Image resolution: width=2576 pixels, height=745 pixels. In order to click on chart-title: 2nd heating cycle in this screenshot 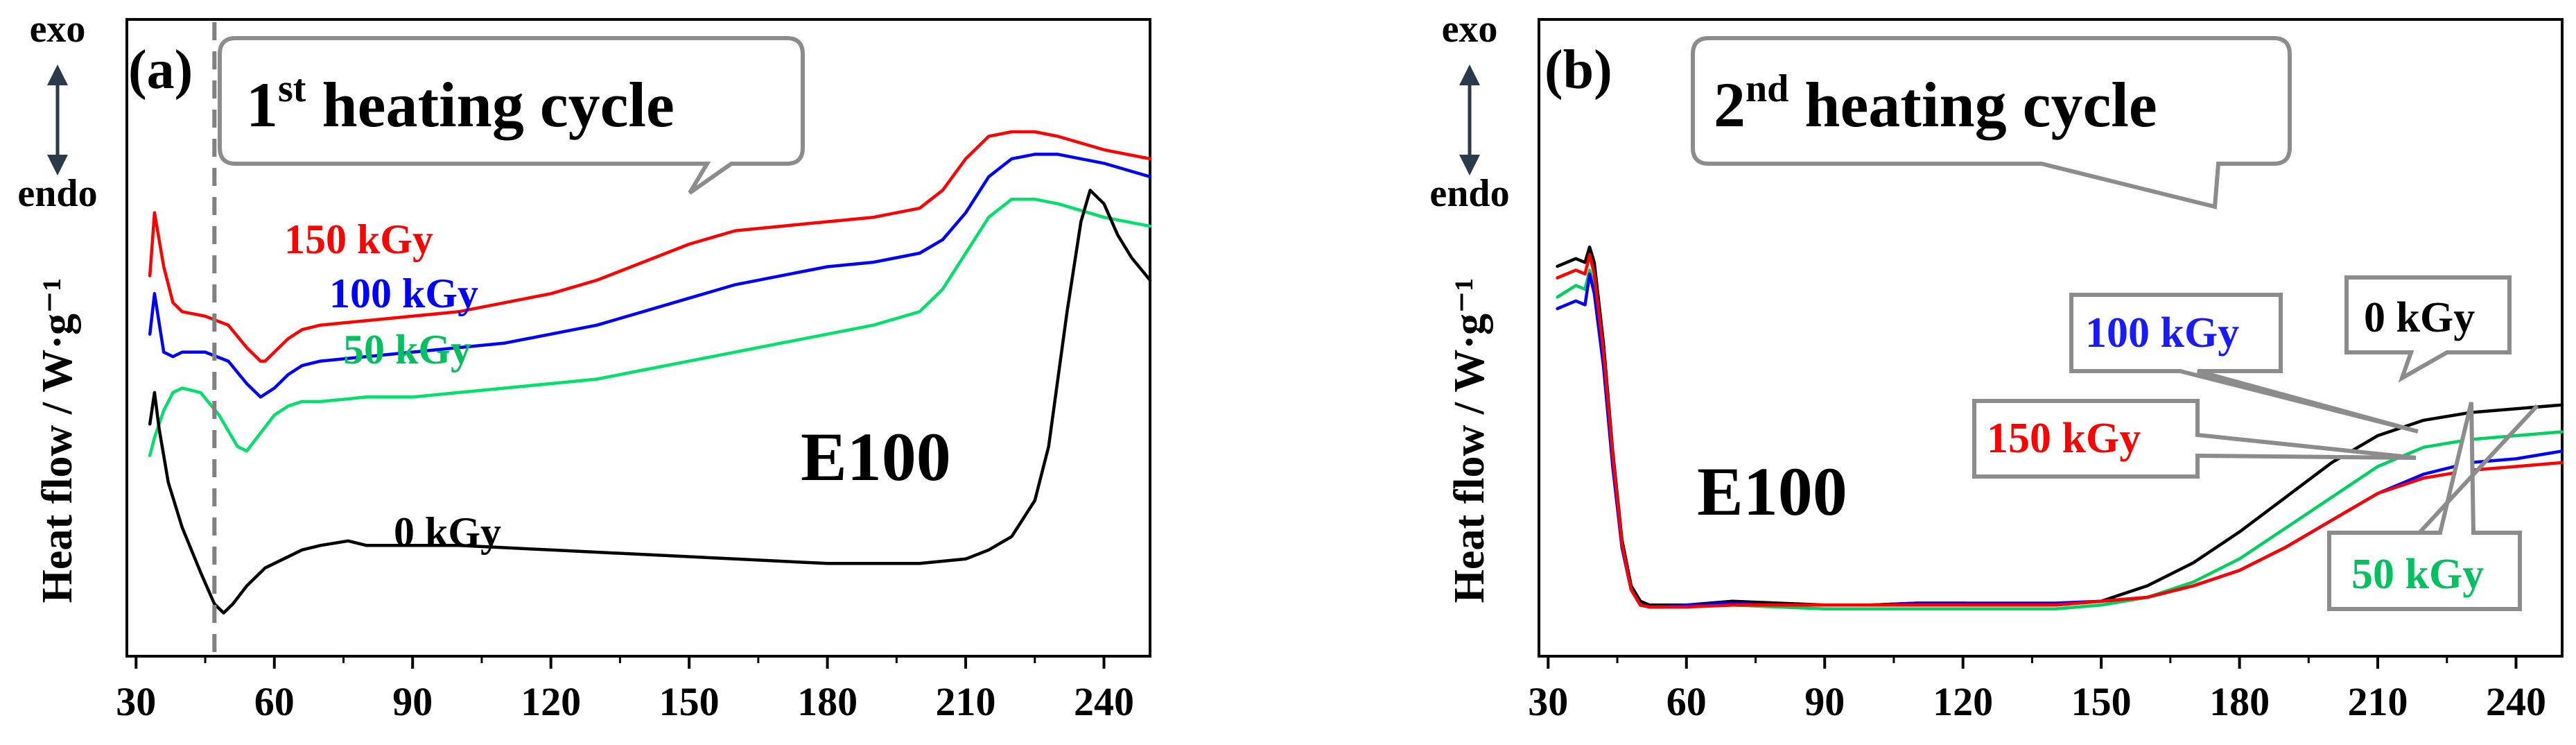, I will do `click(1935, 103)`.